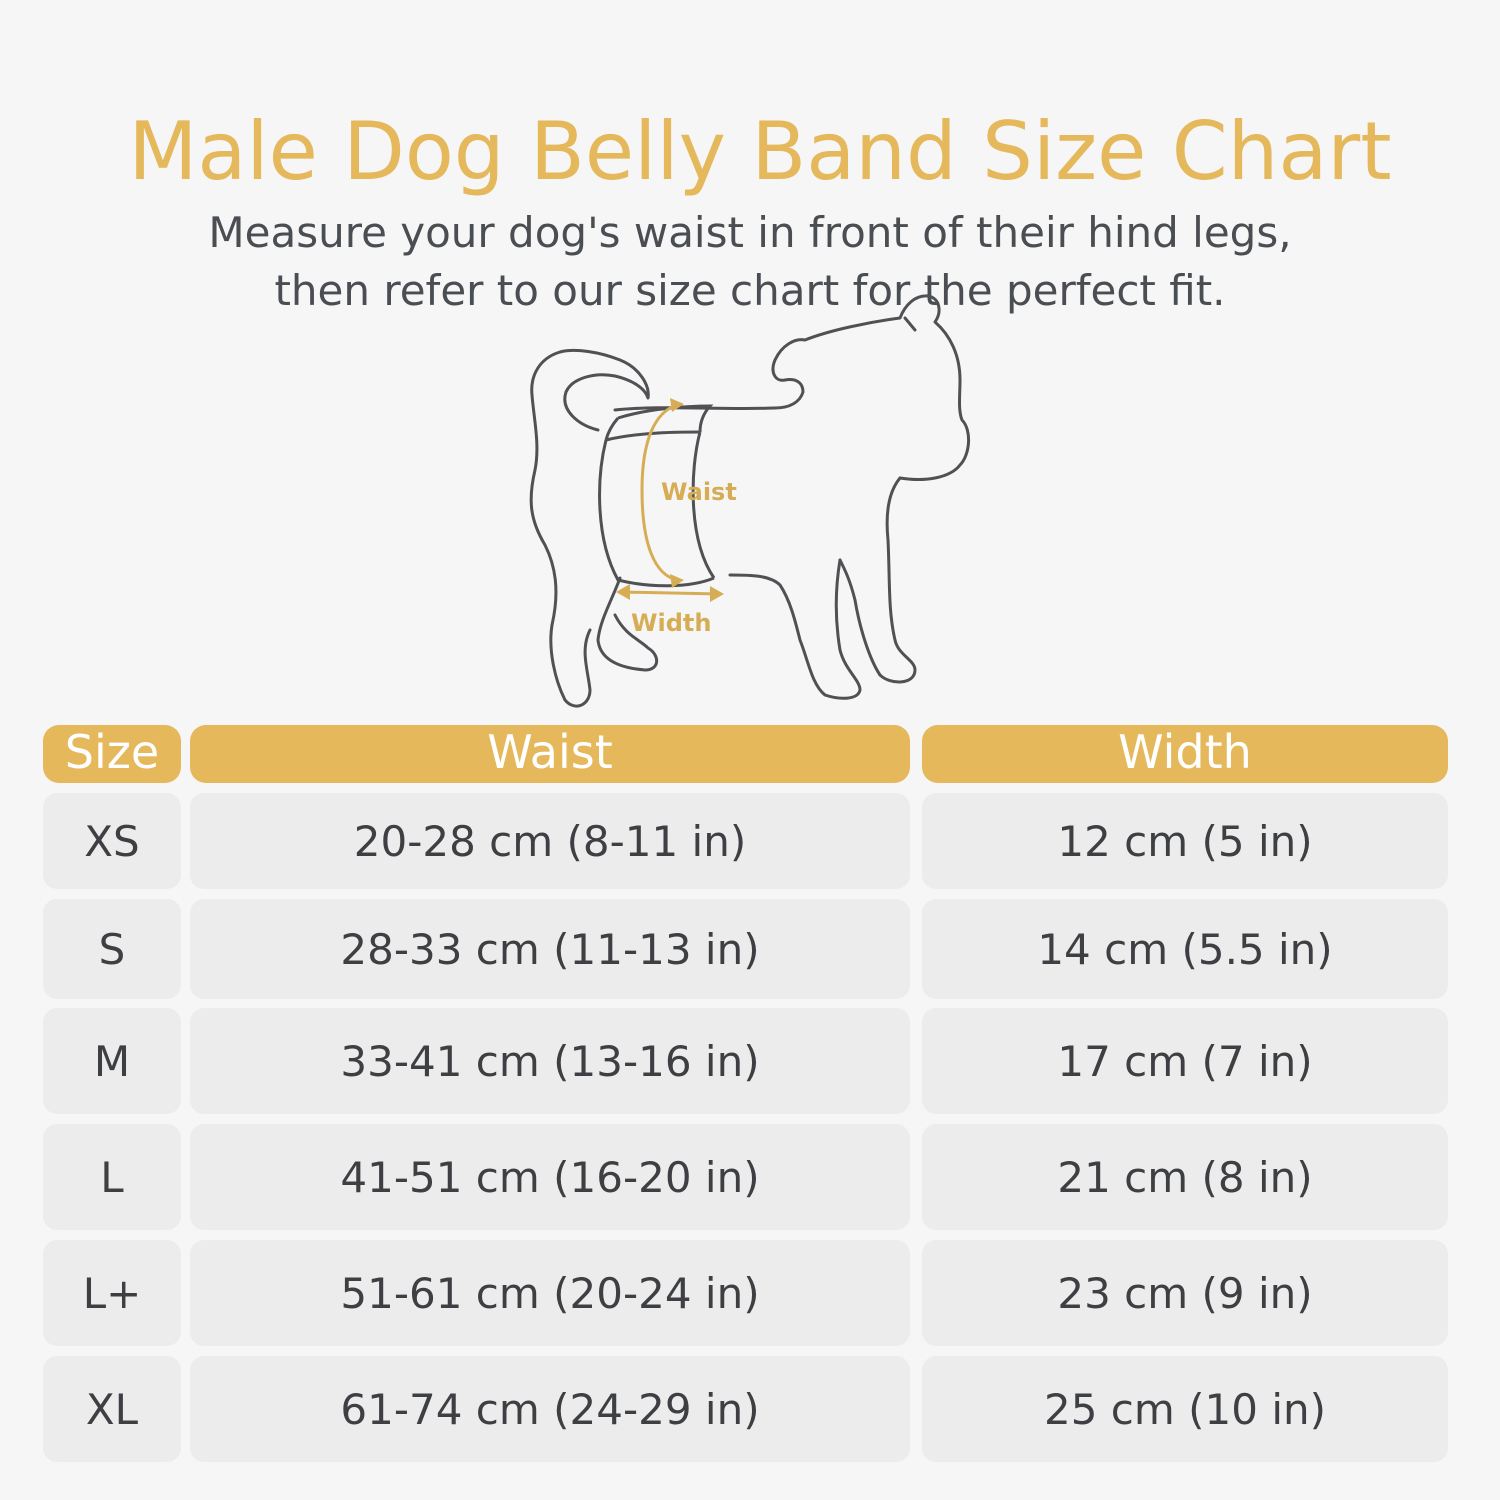 Image resolution: width=1500 pixels, height=1500 pixels. I want to click on width-cell: 12 cm (5 in), so click(1185, 841).